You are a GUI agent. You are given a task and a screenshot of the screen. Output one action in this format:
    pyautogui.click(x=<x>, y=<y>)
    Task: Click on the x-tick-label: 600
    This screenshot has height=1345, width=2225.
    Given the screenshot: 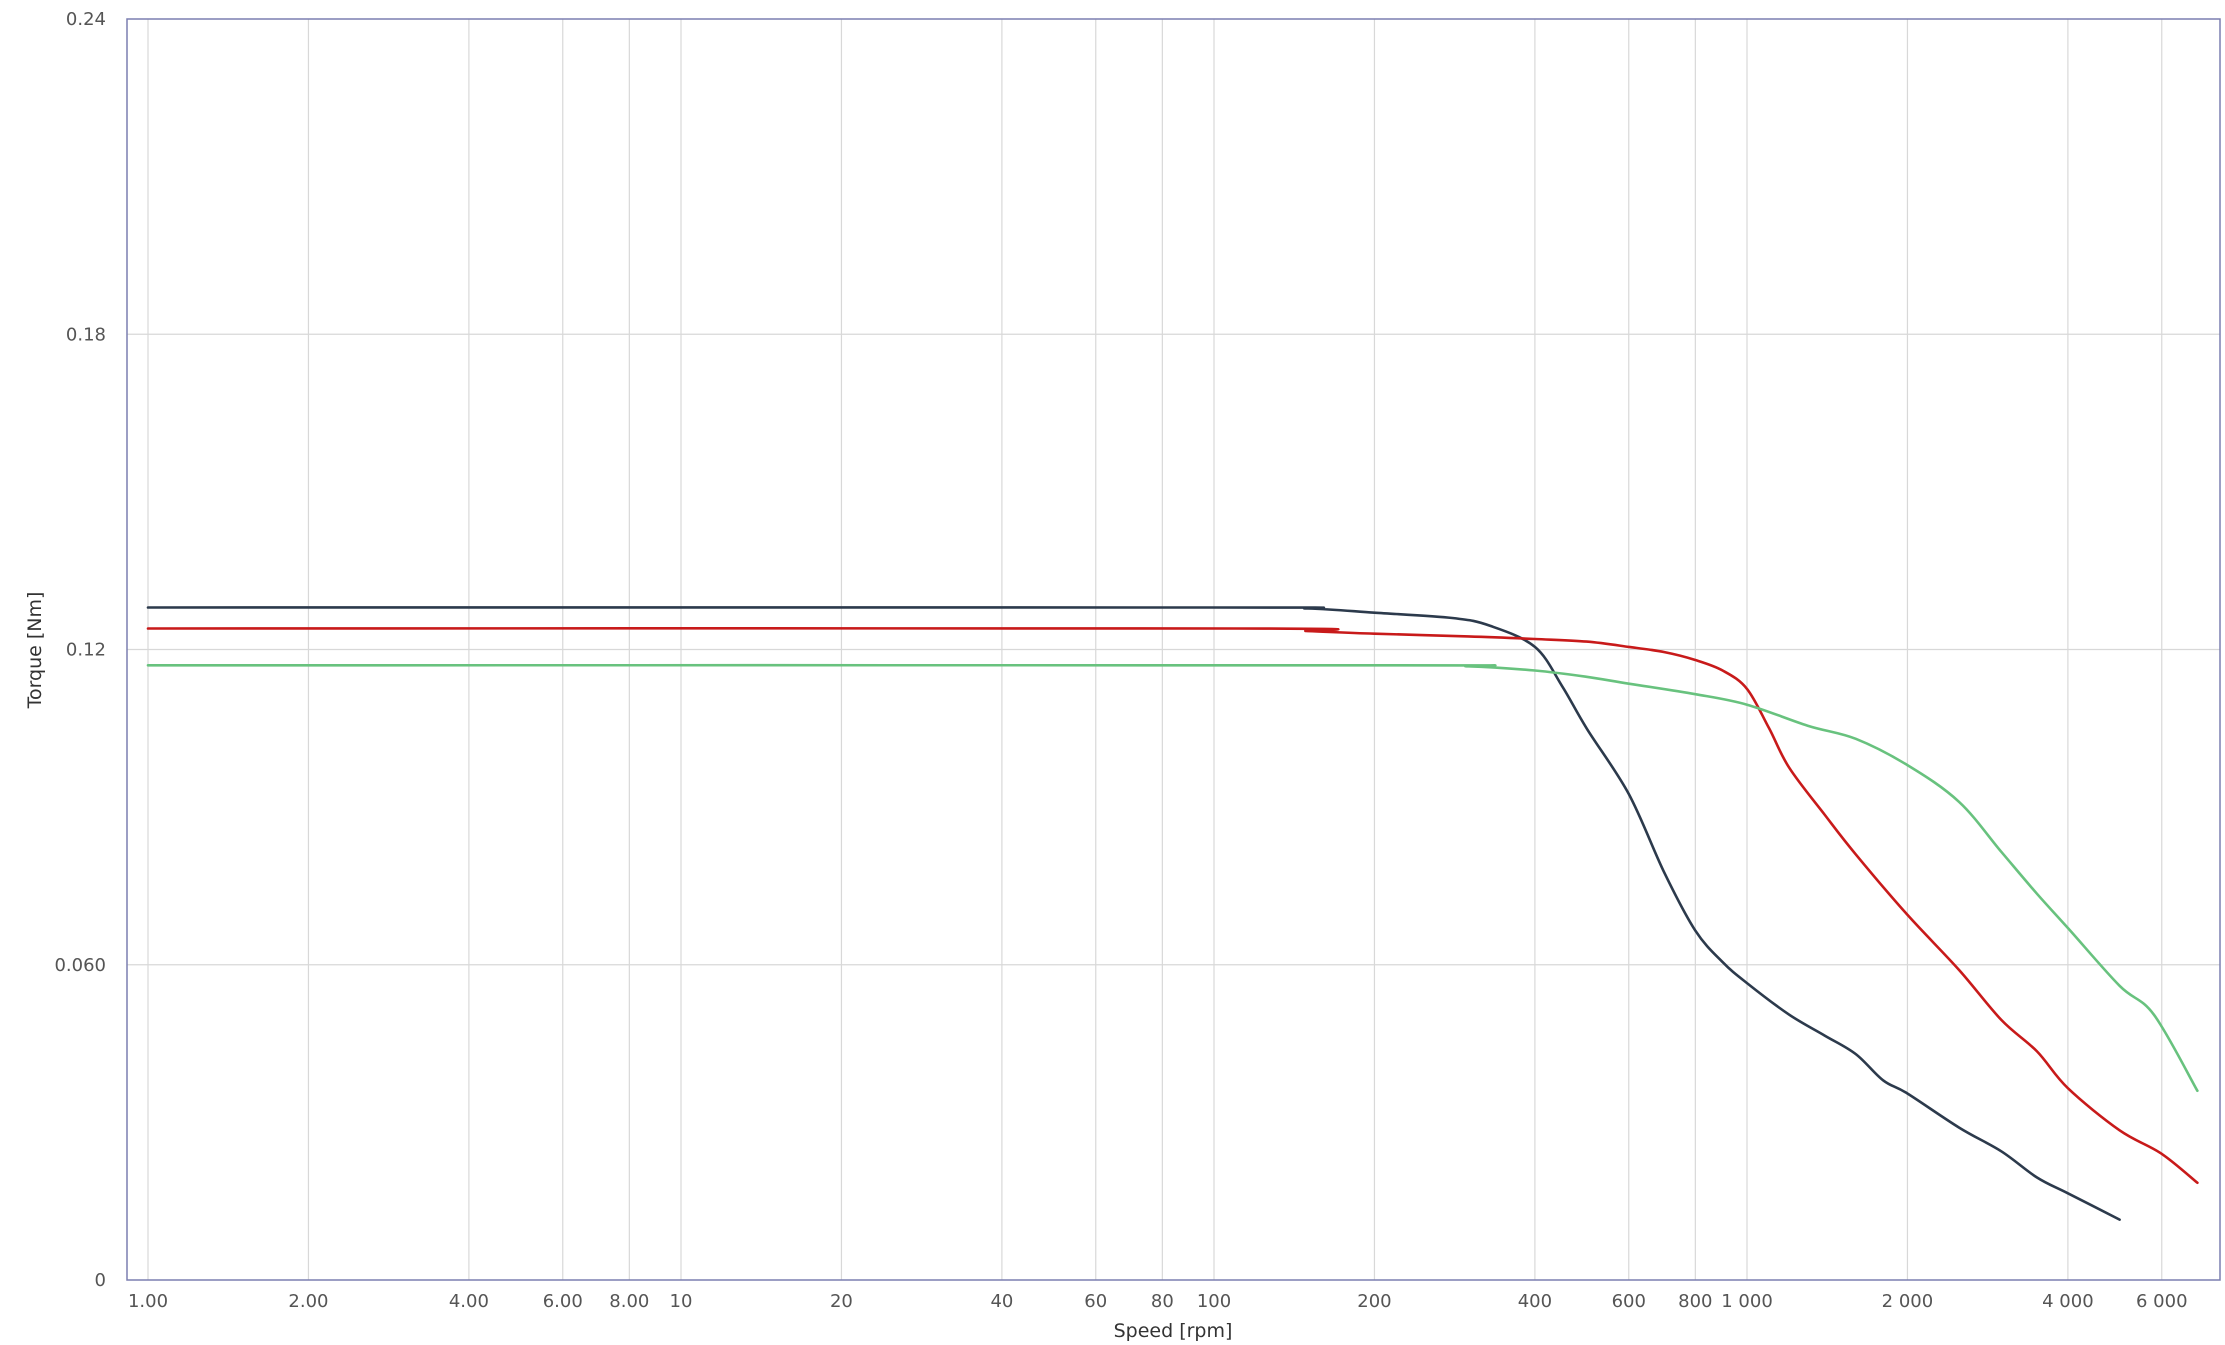 What is the action you would take?
    pyautogui.click(x=1629, y=1301)
    